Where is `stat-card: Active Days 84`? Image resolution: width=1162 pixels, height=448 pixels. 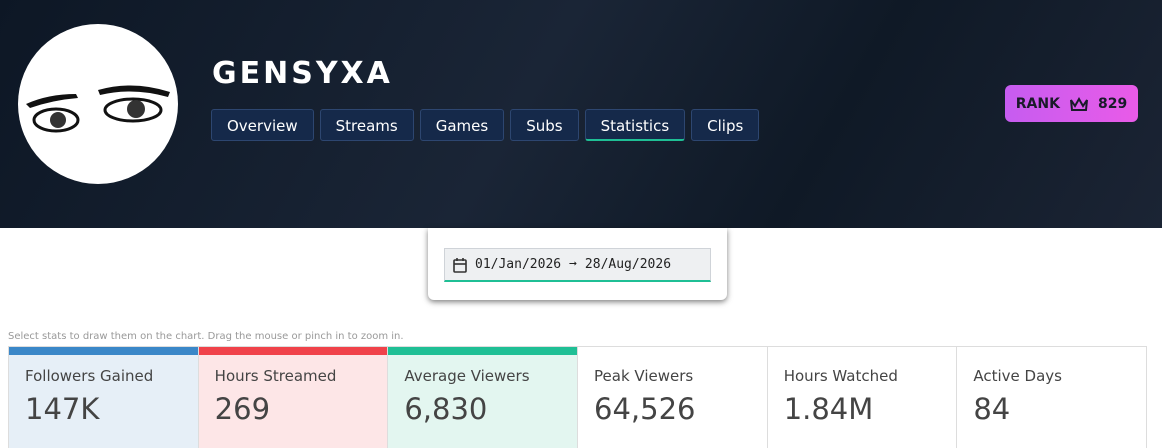 stat-card: Active Days 84 is located at coordinates (1052, 397).